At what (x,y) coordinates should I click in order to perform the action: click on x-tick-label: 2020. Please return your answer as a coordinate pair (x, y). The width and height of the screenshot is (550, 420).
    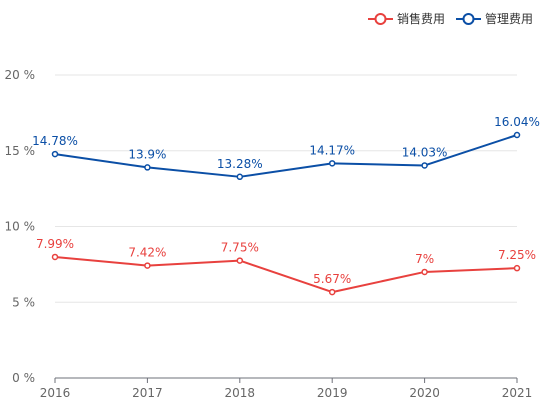
    Looking at the image, I should click on (424, 393).